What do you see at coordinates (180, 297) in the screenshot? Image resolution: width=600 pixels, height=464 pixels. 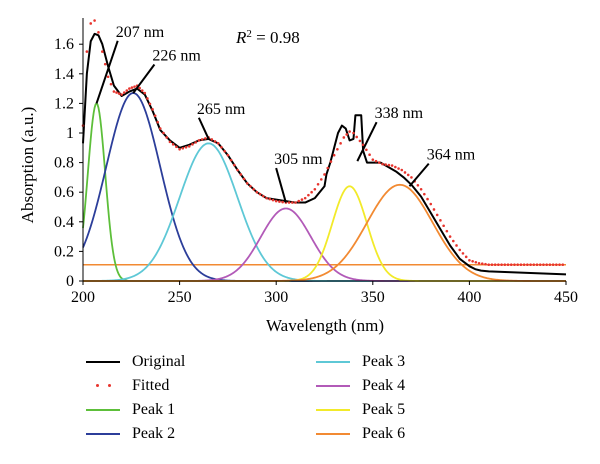 I see `x-tick-label: 250` at bounding box center [180, 297].